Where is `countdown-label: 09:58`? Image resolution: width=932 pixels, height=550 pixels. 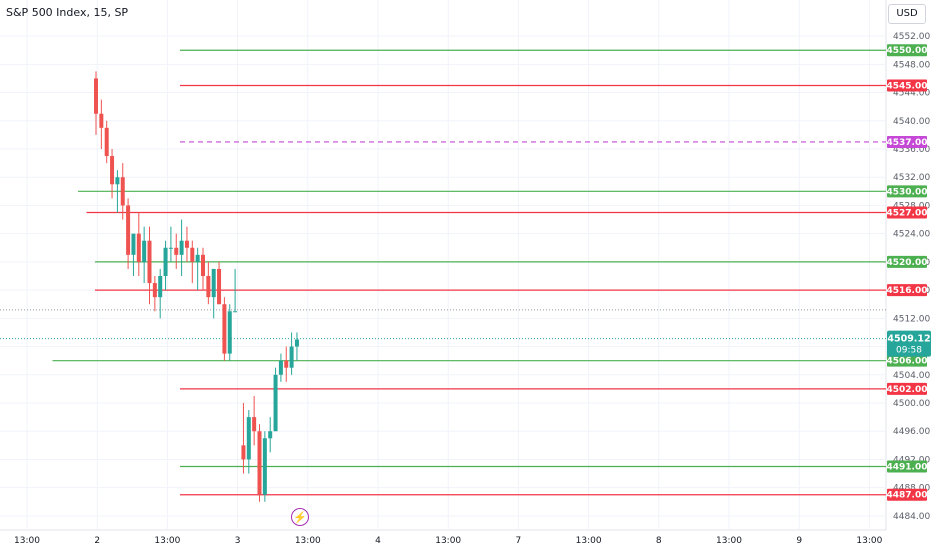 countdown-label: 09:58 is located at coordinates (909, 351).